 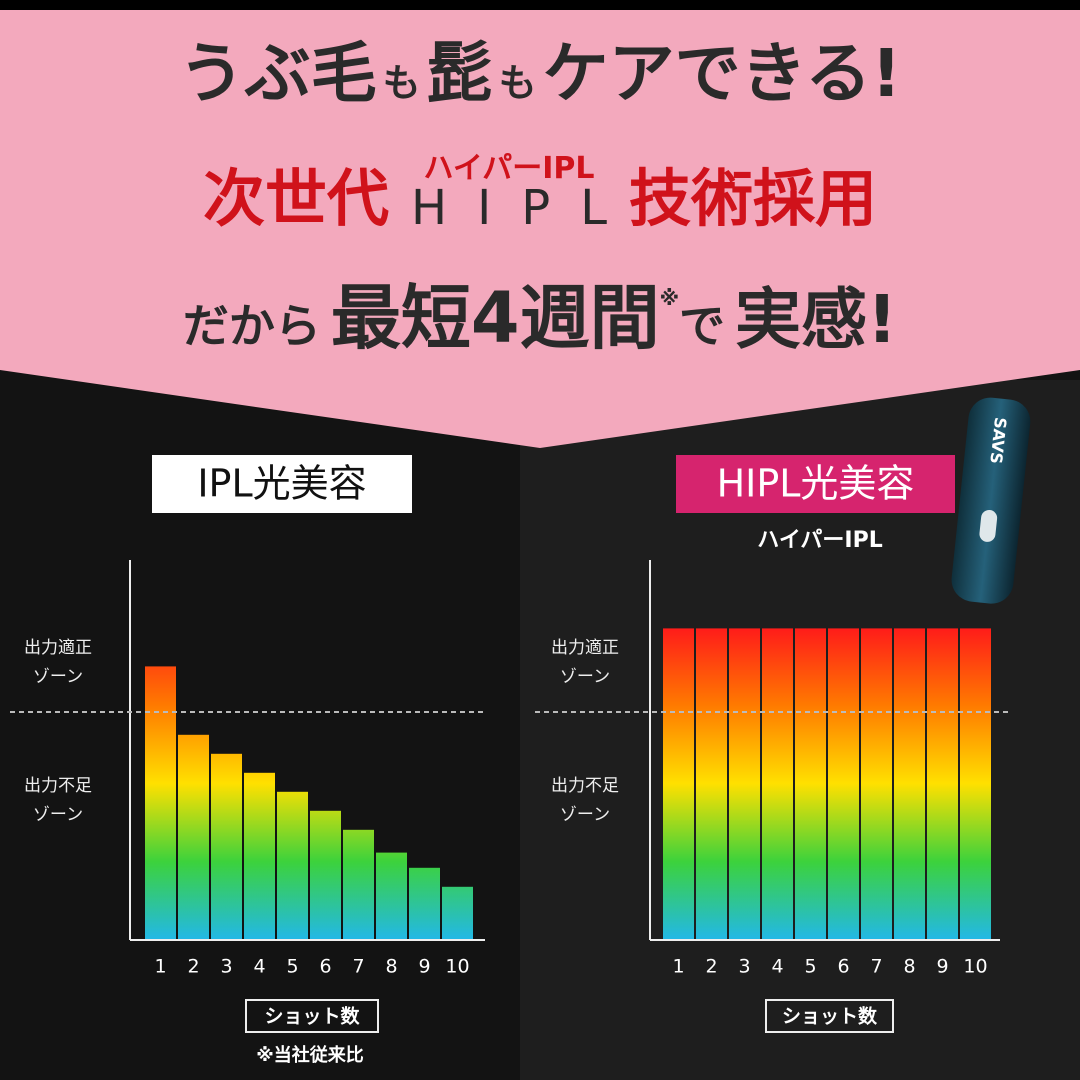 What do you see at coordinates (277, 73) in the screenshot?
I see `headline-text: うぶ毛` at bounding box center [277, 73].